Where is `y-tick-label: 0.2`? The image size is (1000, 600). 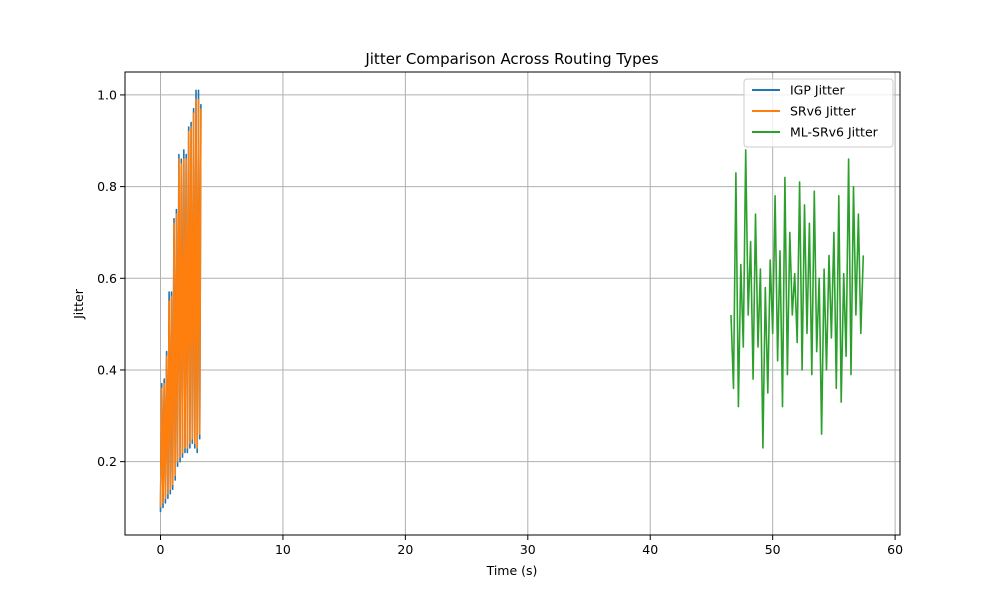
y-tick-label: 0.2 is located at coordinates (107, 461).